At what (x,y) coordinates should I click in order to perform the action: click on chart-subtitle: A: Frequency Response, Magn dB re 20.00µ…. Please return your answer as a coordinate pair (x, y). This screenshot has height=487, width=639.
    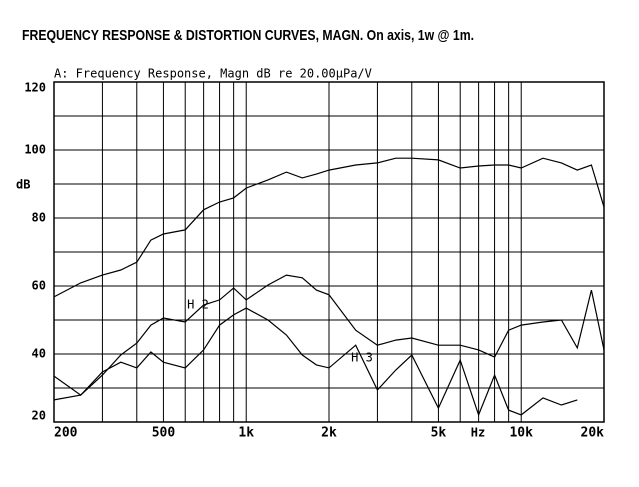
    Looking at the image, I should click on (213, 74).